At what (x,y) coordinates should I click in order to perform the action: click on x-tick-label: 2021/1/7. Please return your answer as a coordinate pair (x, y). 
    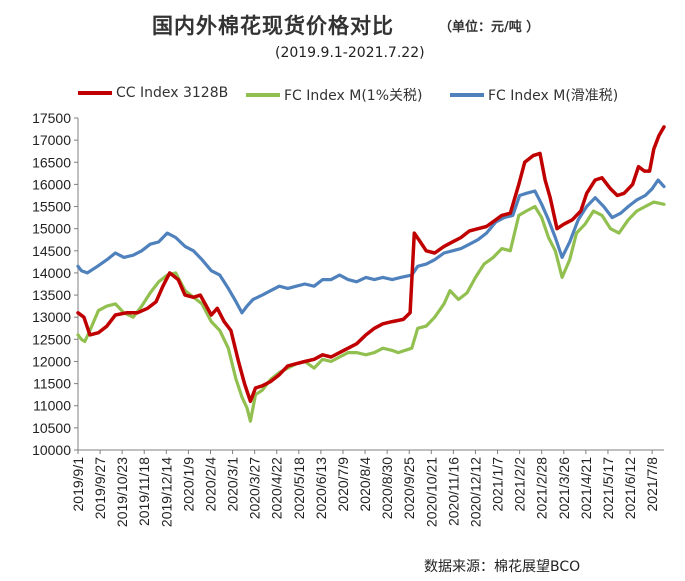
    Looking at the image, I should click on (498, 484).